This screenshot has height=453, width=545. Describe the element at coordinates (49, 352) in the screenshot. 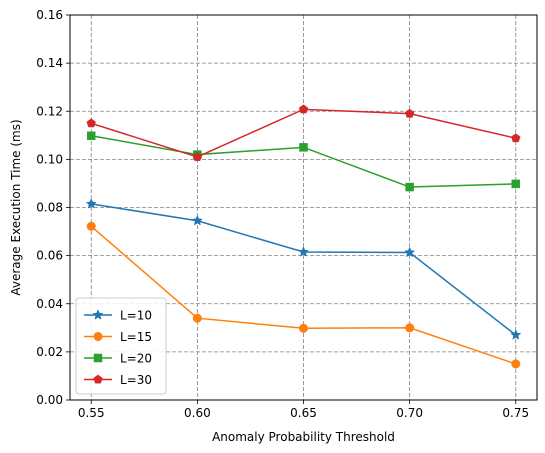

I see `y-tick-label: 0.02` at that location.